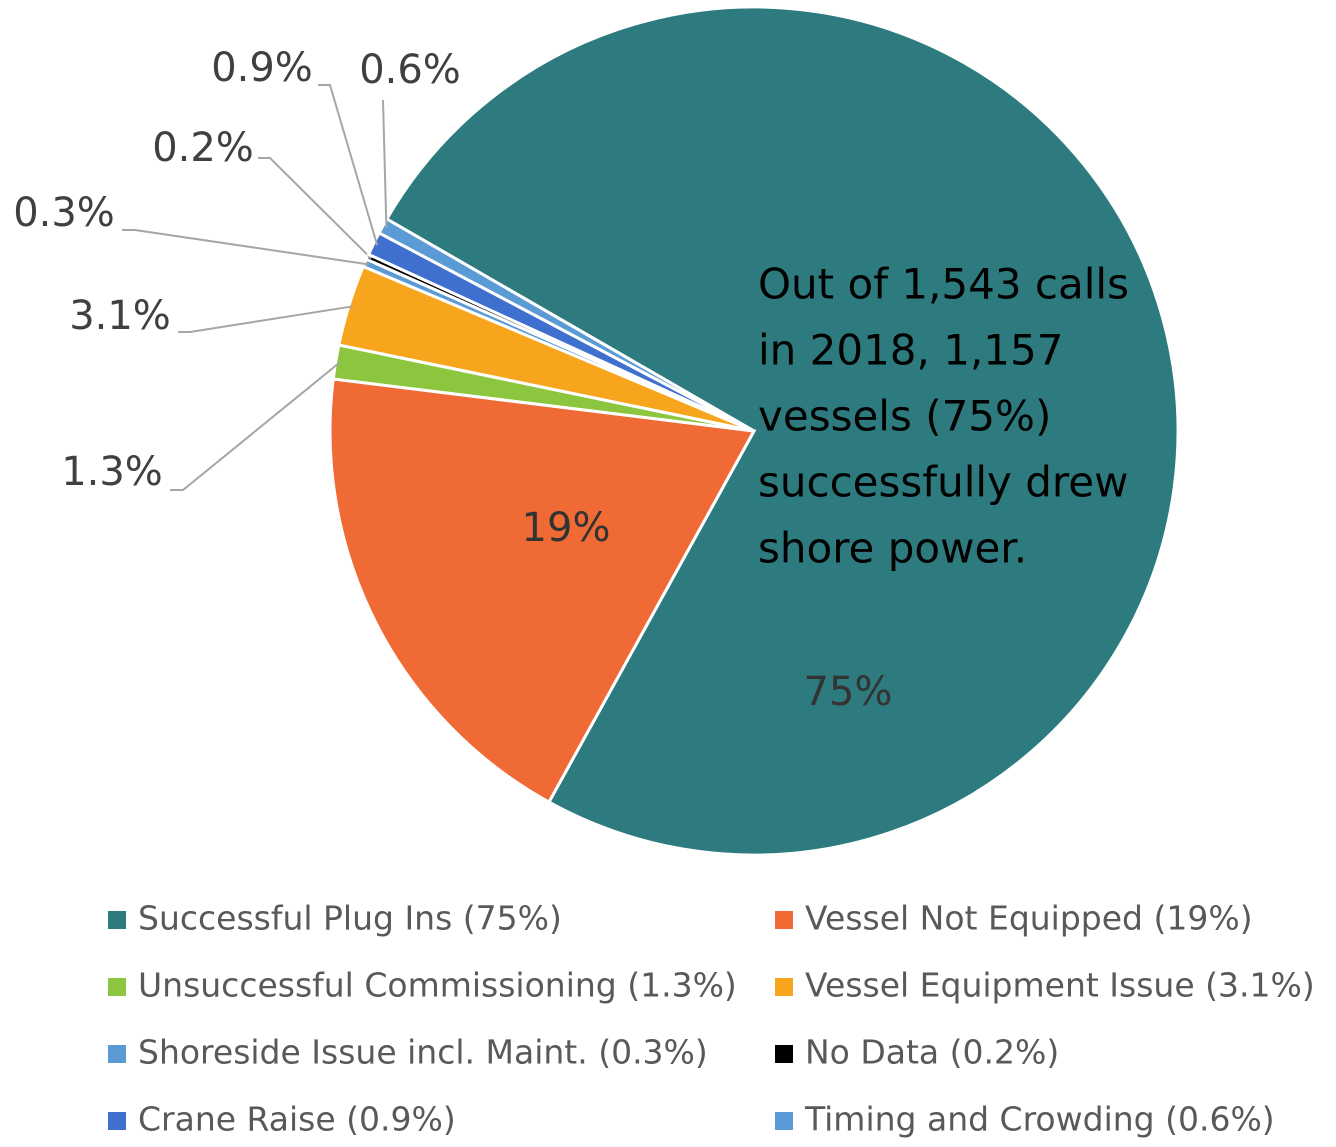  What do you see at coordinates (112, 472) in the screenshot?
I see `data-label: 1.3%` at bounding box center [112, 472].